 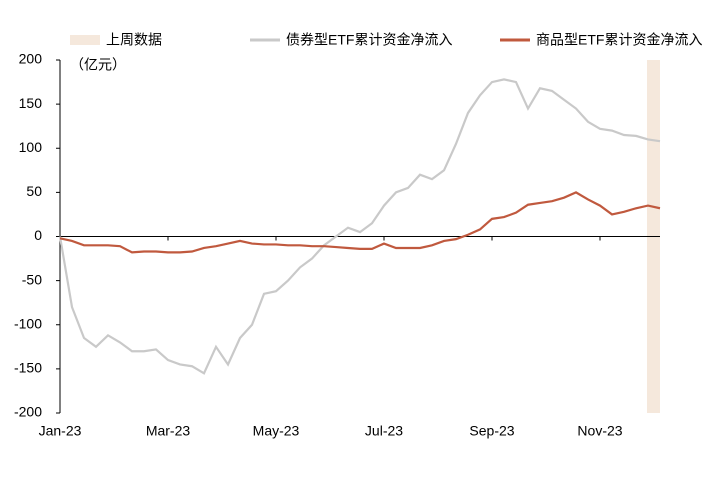 I want to click on legend-label: 债券型ETF累计资金净流入, so click(x=369, y=40).